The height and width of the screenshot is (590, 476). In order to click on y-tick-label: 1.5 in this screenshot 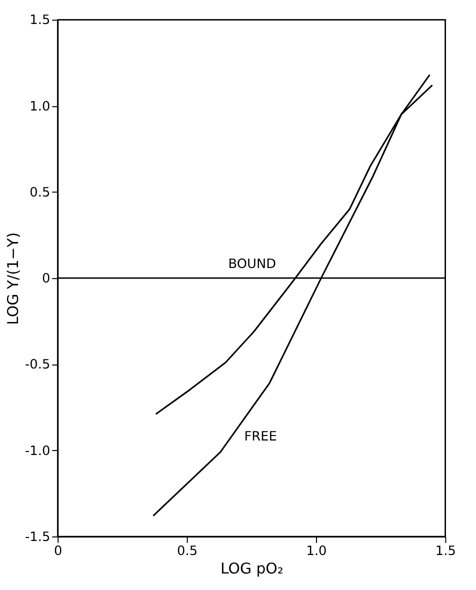, I will do `click(40, 20)`.